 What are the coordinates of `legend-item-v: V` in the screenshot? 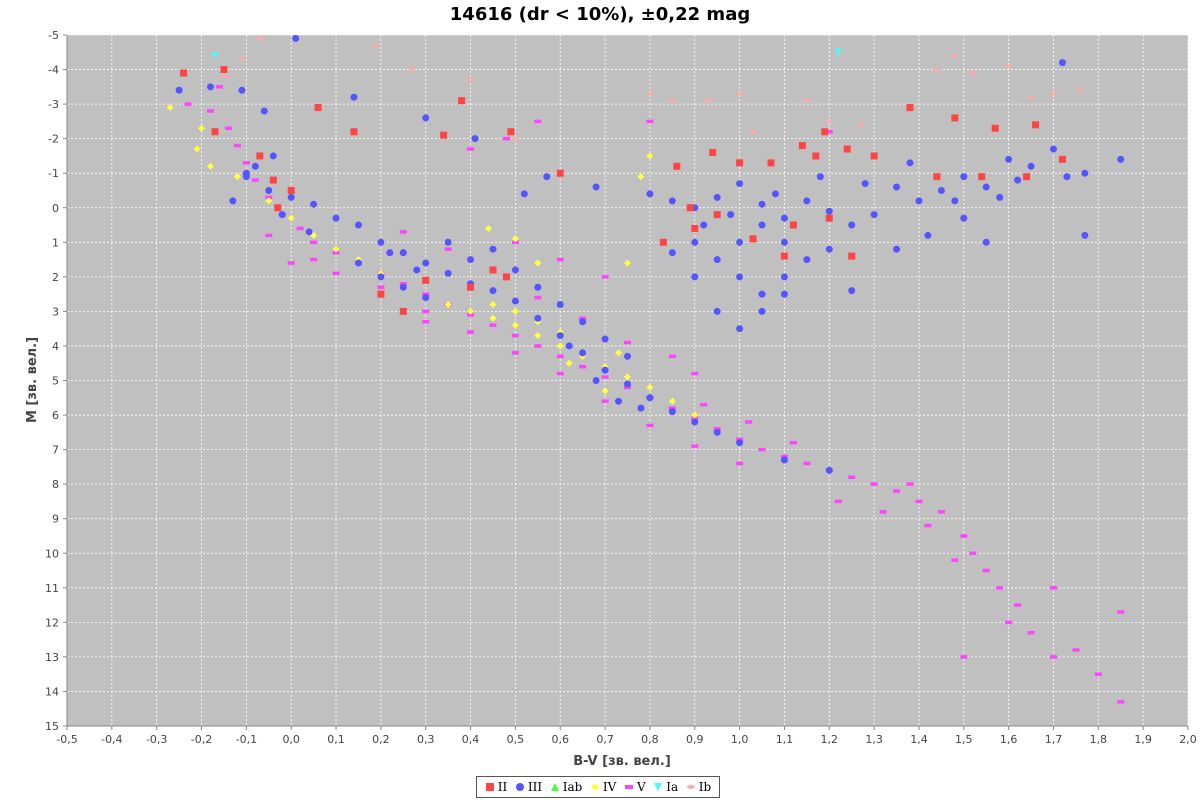 It's located at (635, 787).